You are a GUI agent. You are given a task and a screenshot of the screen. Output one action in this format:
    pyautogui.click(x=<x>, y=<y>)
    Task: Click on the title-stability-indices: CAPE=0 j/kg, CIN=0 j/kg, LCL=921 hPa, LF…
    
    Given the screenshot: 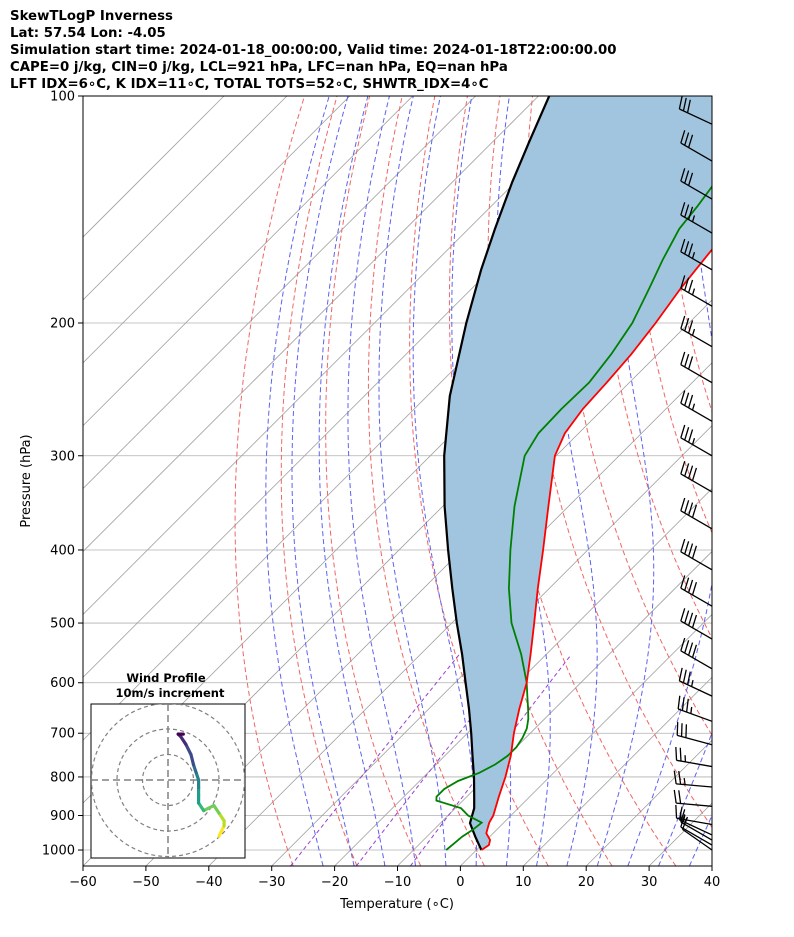 What is the action you would take?
    pyautogui.click(x=259, y=67)
    